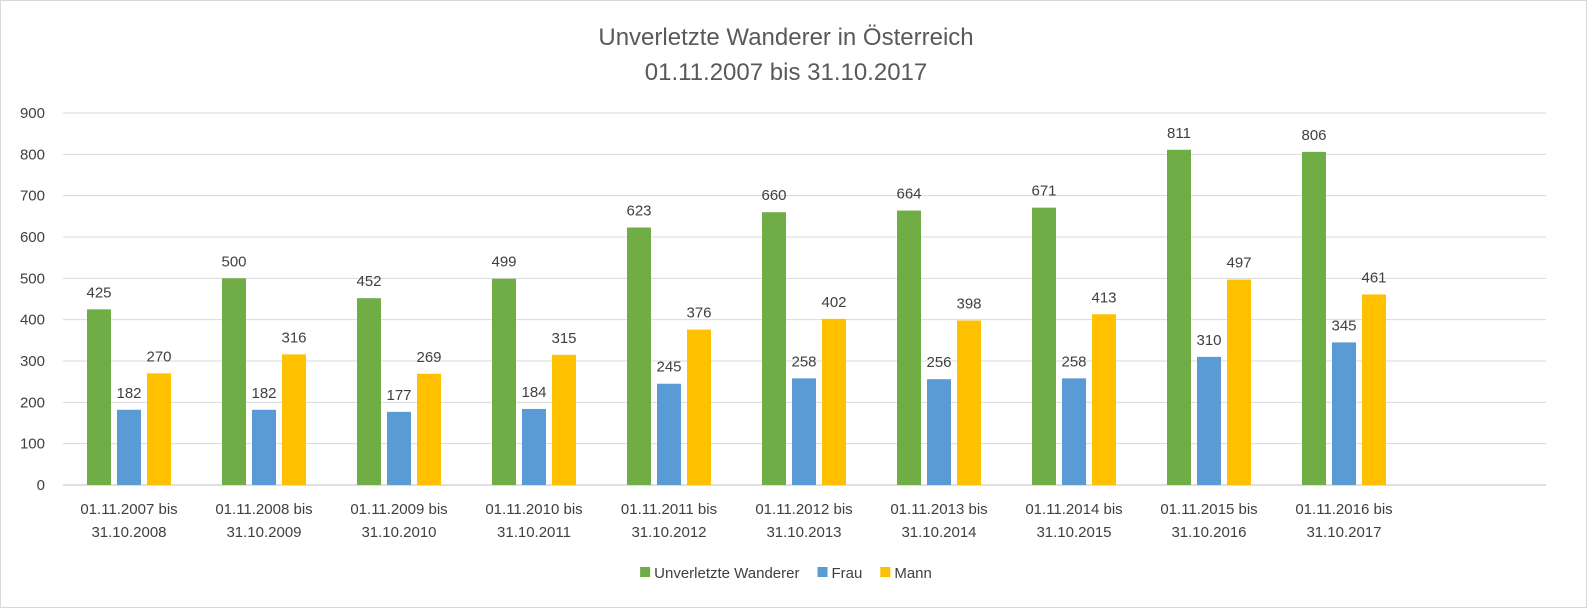 The width and height of the screenshot is (1587, 608). I want to click on data-label: 811, so click(1179, 133).